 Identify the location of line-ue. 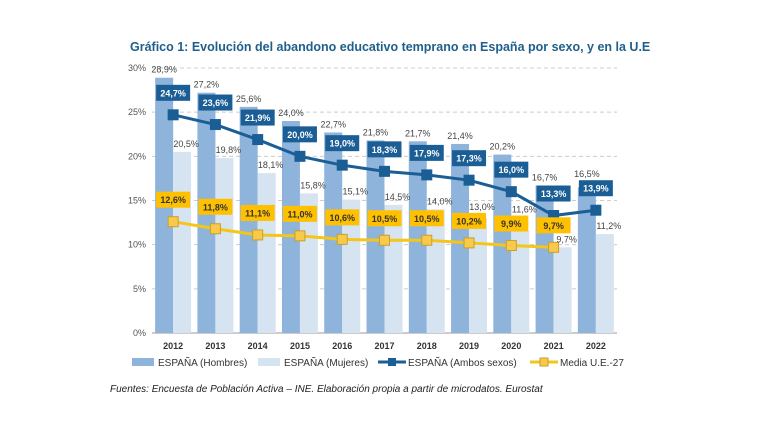
(363, 234).